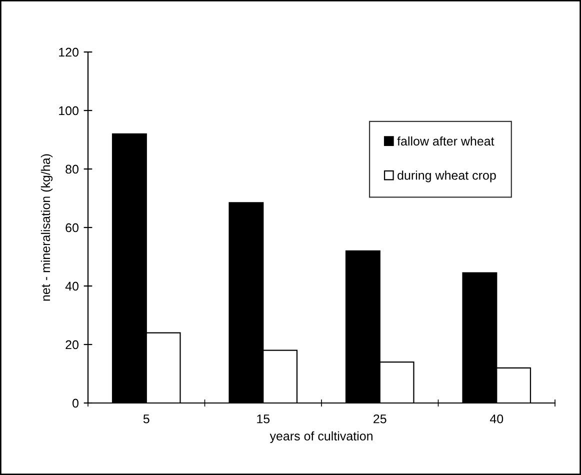 The width and height of the screenshot is (581, 475). I want to click on x-tick-label: 40, so click(497, 419).